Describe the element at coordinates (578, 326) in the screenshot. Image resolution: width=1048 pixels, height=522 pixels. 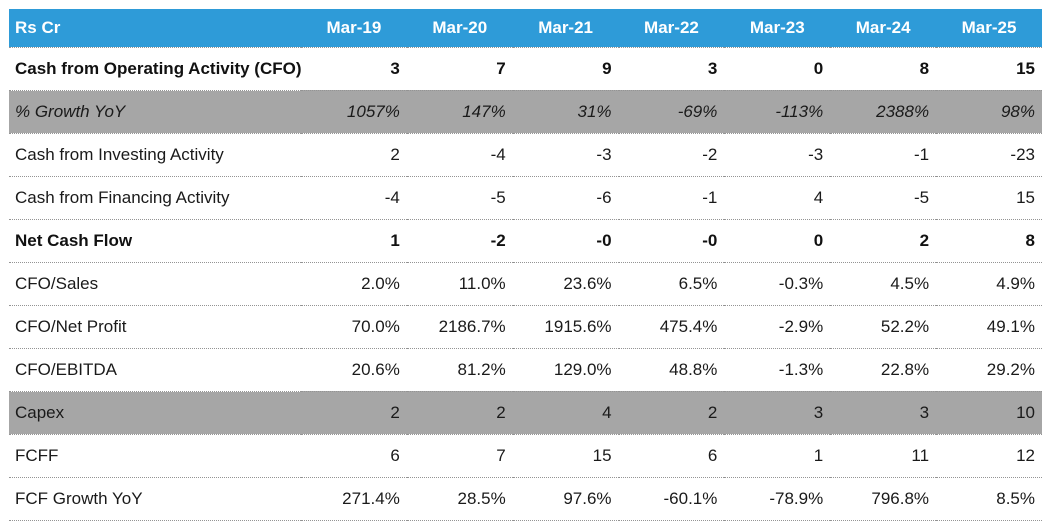
I see `data-cell: 1915.6%` at that location.